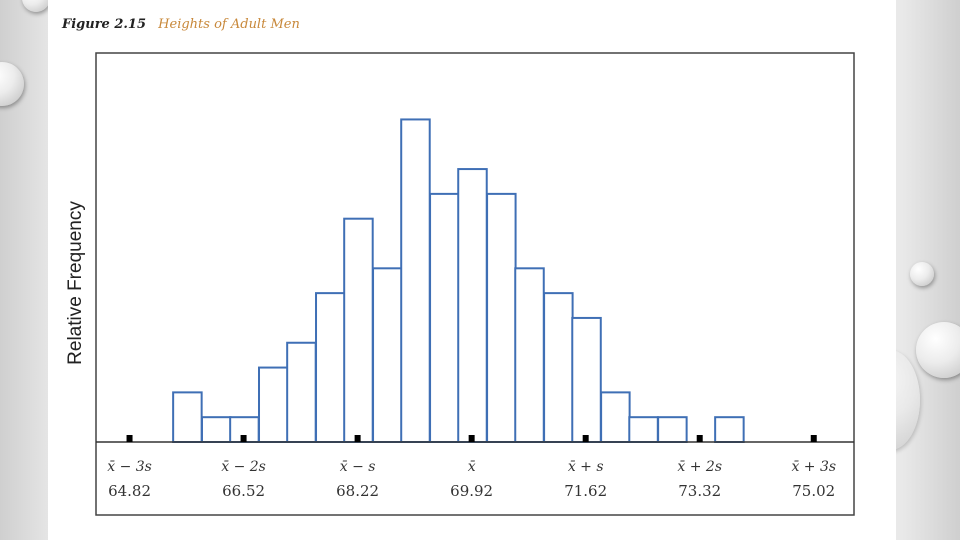 The width and height of the screenshot is (960, 540). I want to click on x-tick-label: 75.02, so click(813, 491).